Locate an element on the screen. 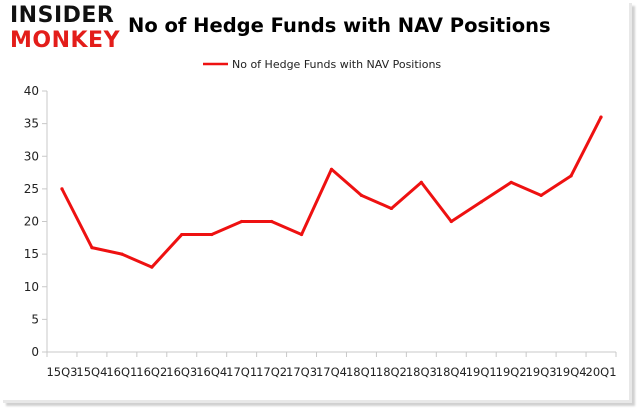 The height and width of the screenshot is (408, 637). x-tick-label: 17Q1 is located at coordinates (241, 372).